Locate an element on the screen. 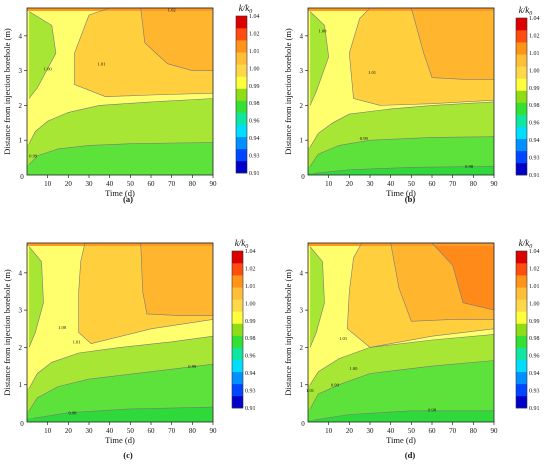 Image resolution: width=550 pixels, height=464 pixels. y-tick-label: 4 is located at coordinates (21, 273).